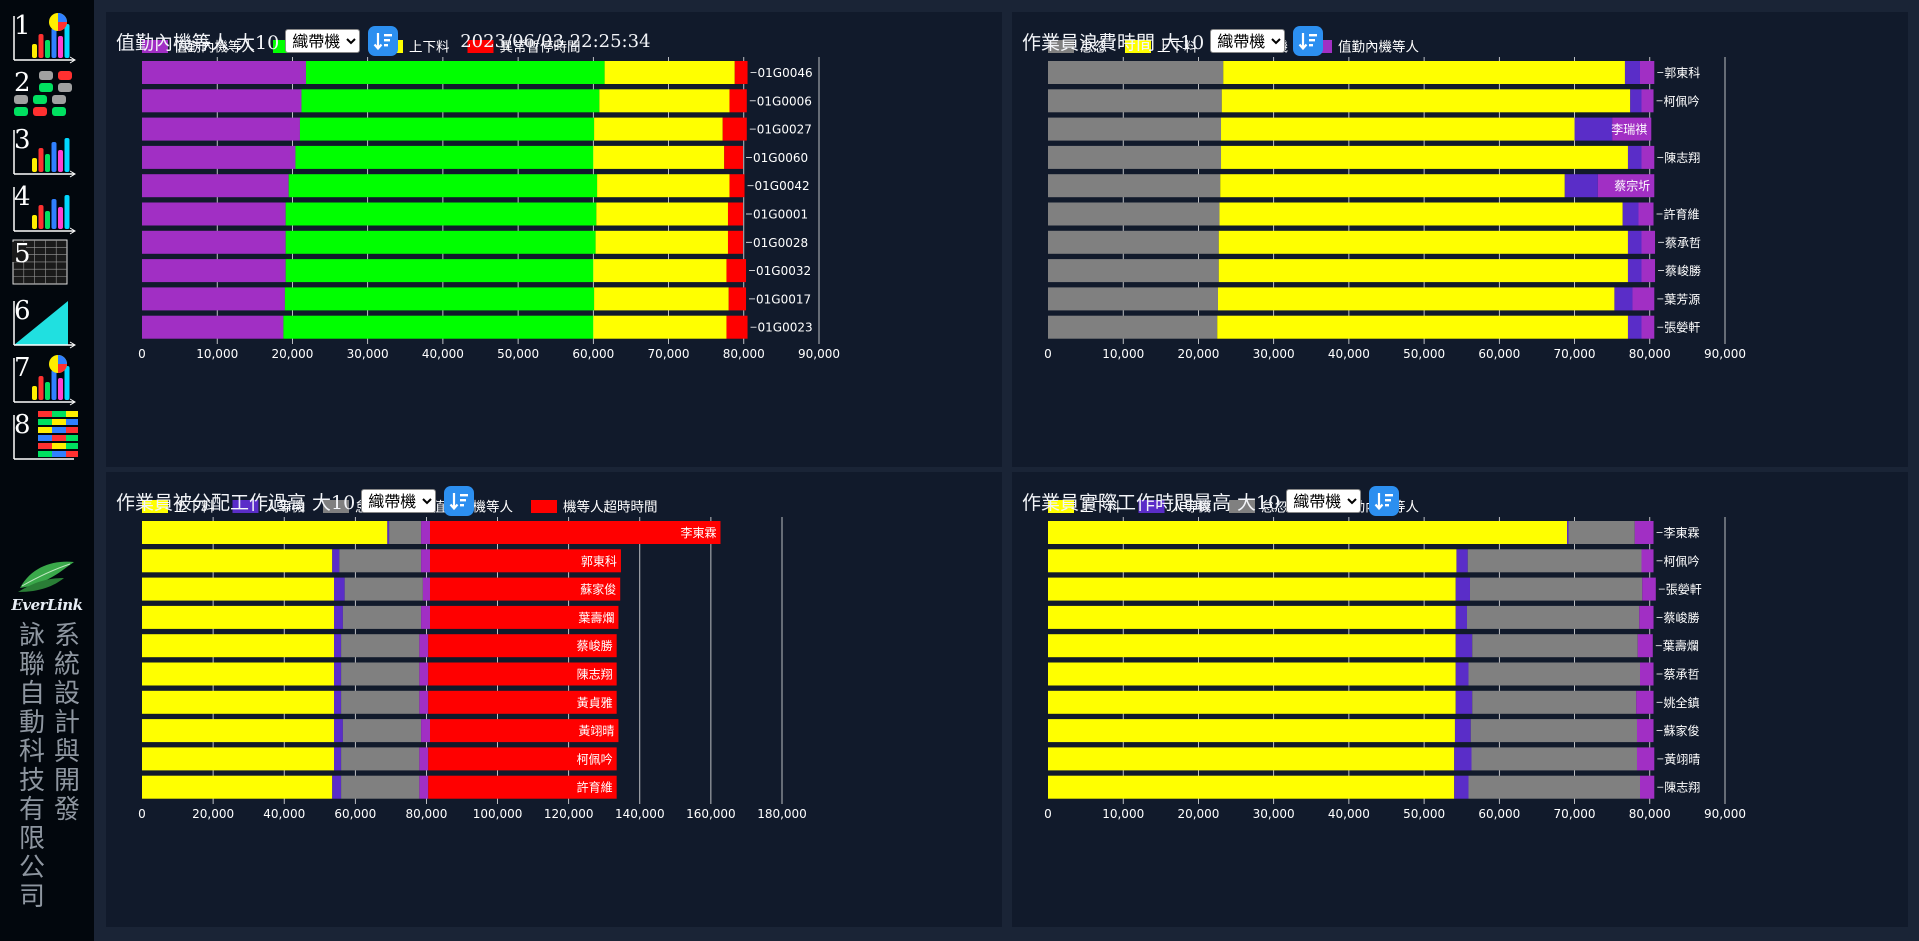  I want to click on bar-label: 01G0032, so click(783, 271).